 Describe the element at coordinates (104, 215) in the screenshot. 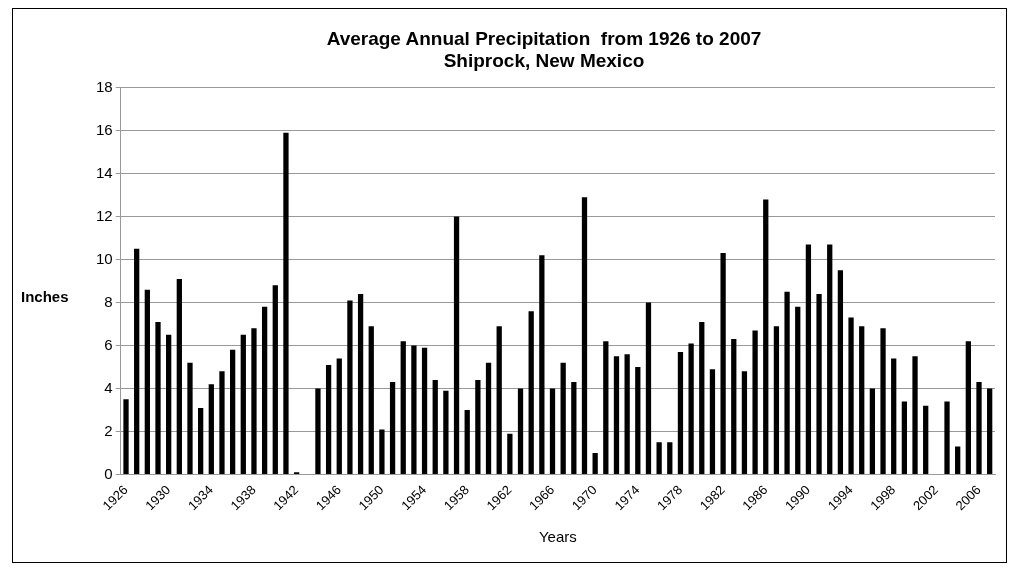

I see `y-tick-label: 12` at that location.